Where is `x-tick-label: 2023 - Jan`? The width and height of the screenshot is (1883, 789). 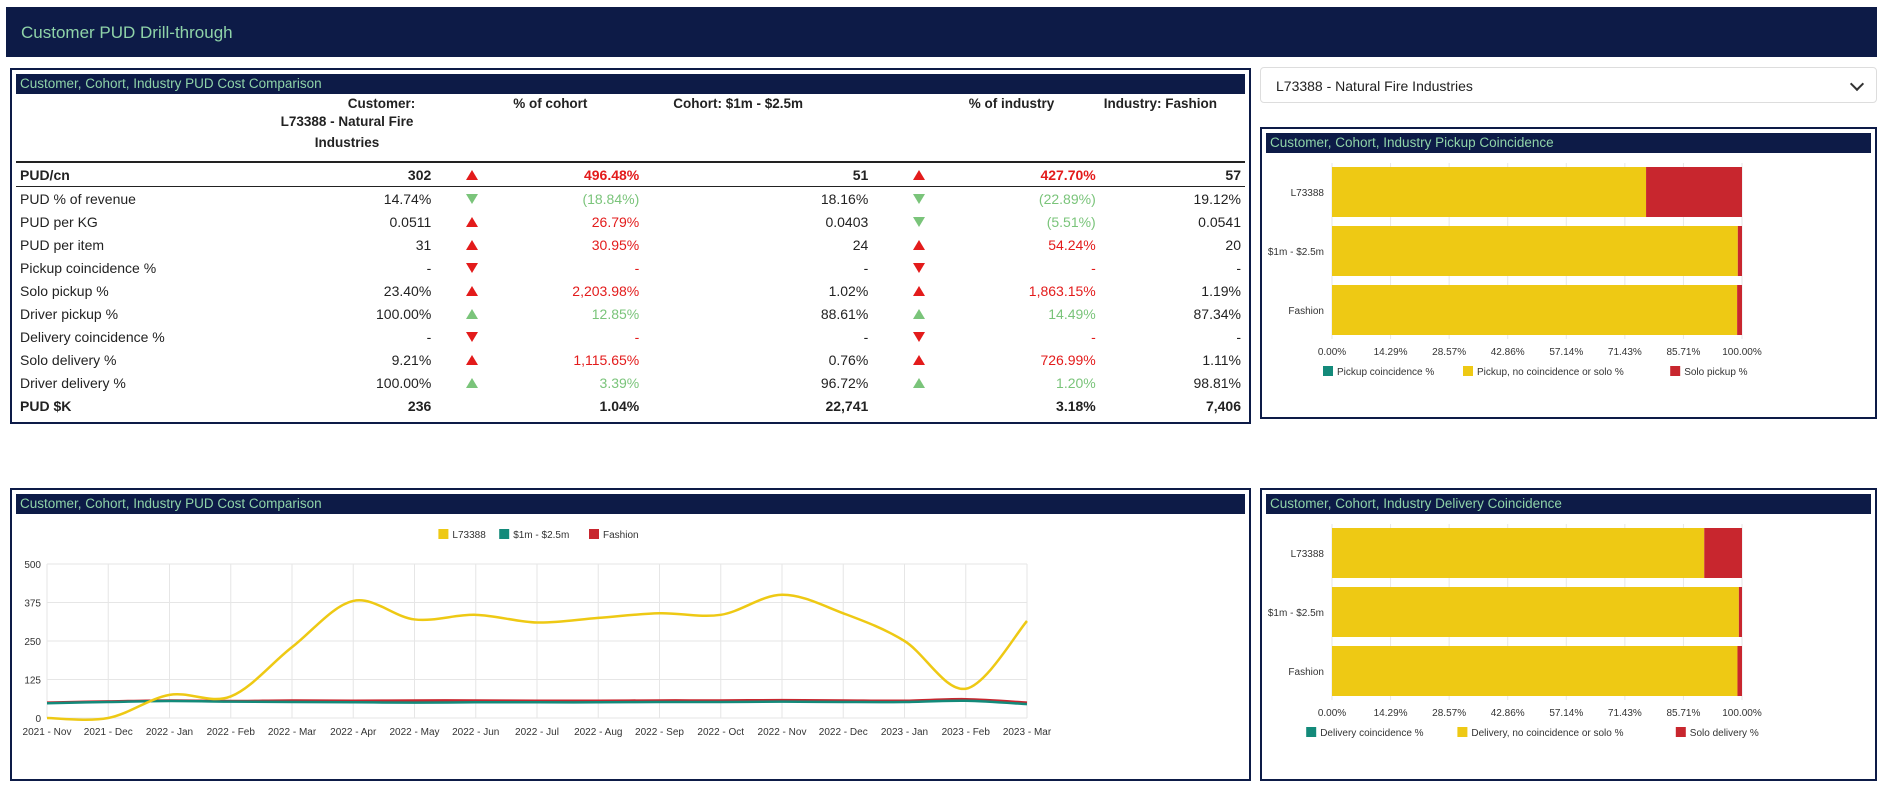
x-tick-label: 2023 - Jan is located at coordinates (904, 732).